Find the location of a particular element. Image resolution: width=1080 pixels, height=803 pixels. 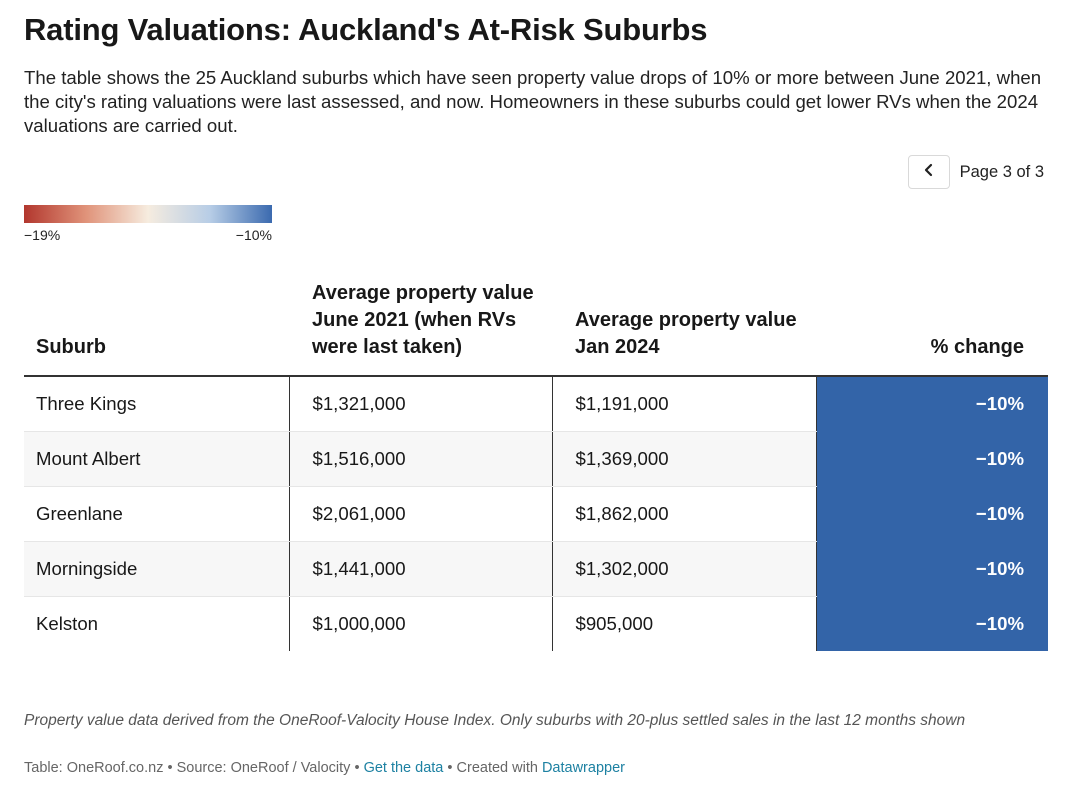

cell-value-2024: $1,191,000 is located at coordinates (684, 404).